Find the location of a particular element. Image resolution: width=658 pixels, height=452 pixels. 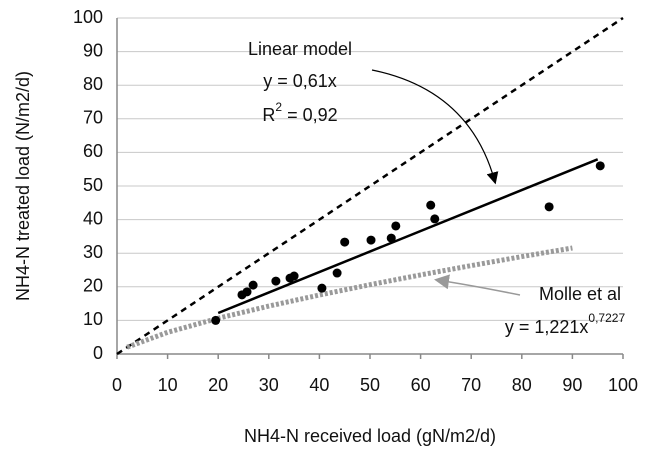

annotation: Molle et al is located at coordinates (580, 294).